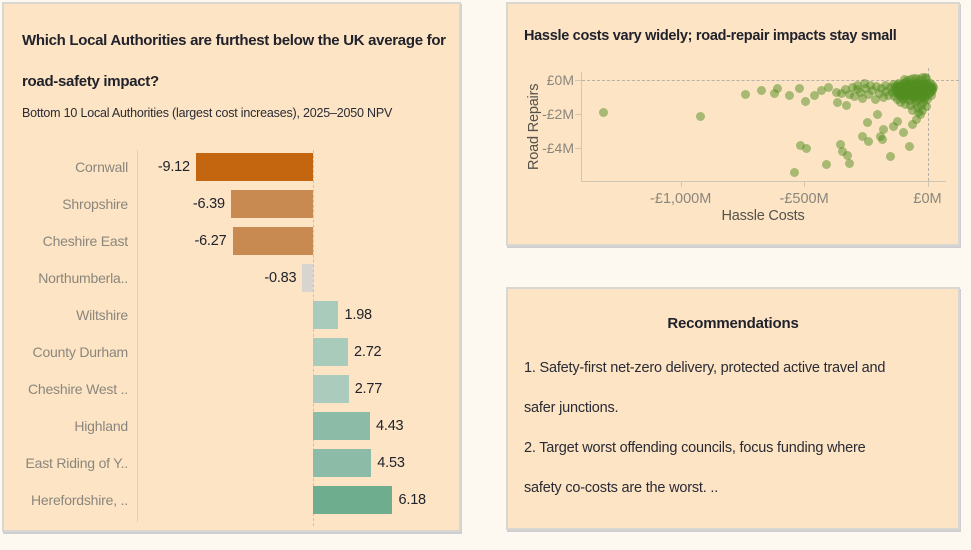 The height and width of the screenshot is (550, 971). Describe the element at coordinates (95, 204) in the screenshot. I see `bar-category-label: Shropshire` at that location.